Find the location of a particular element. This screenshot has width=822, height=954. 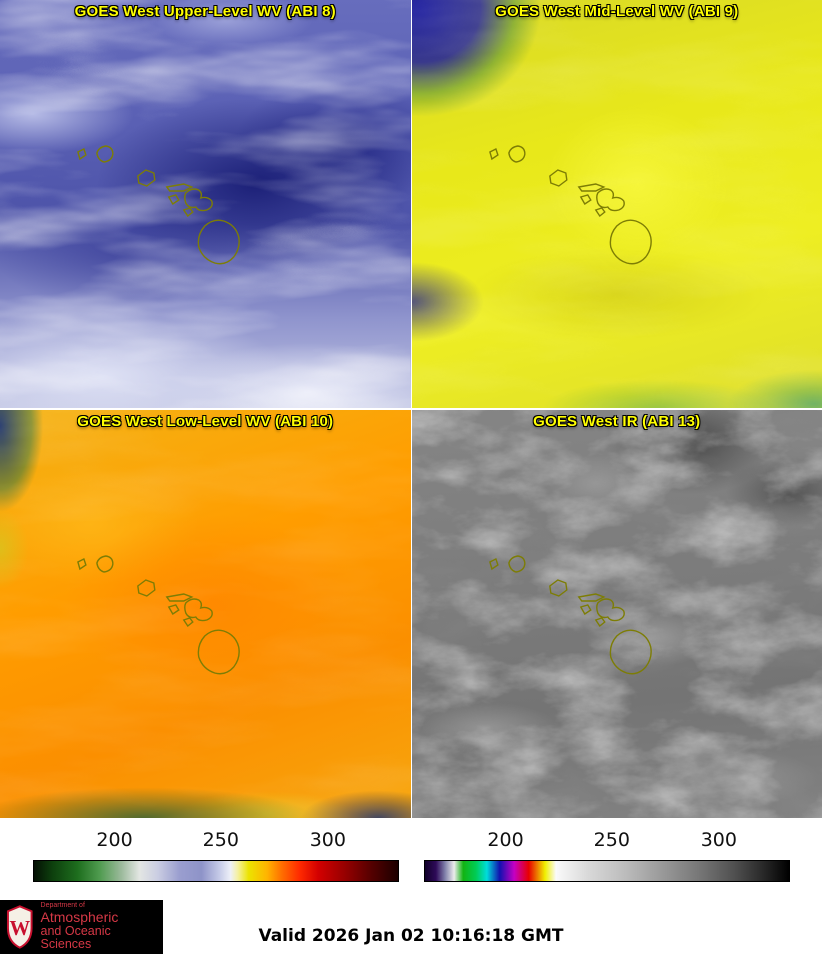

wv-colorbar-ticks: 200 250 300 is located at coordinates (215, 838).